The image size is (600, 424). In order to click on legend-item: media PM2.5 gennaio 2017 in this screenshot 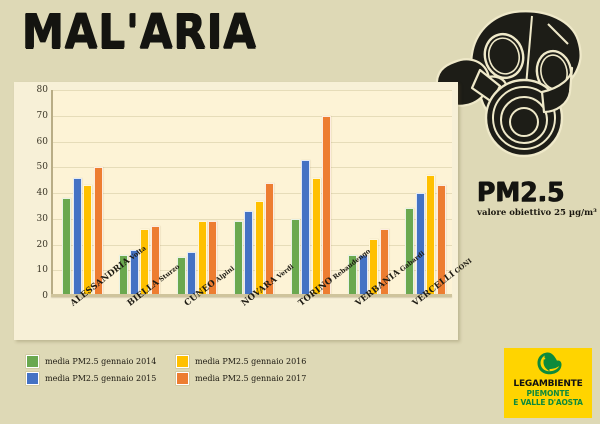, I will do `click(251, 378)`.